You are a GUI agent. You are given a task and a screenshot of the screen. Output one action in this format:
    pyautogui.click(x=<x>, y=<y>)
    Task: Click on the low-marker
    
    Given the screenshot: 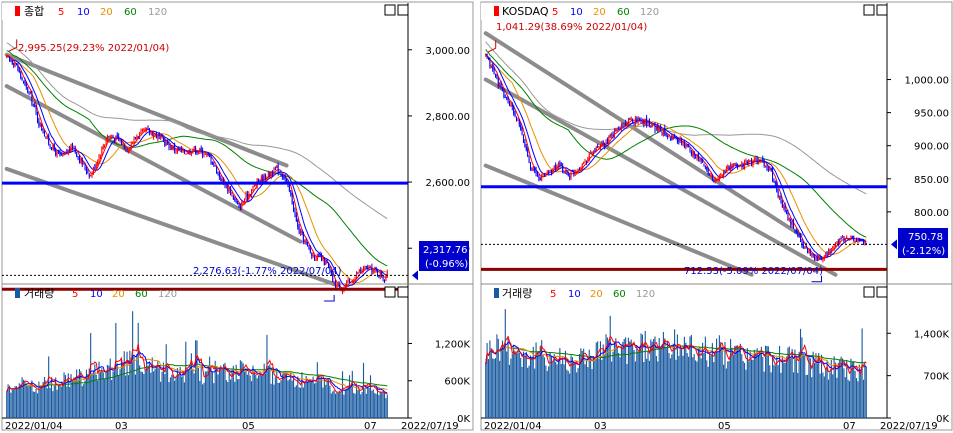 What is the action you would take?
    pyautogui.click(x=817, y=279)
    